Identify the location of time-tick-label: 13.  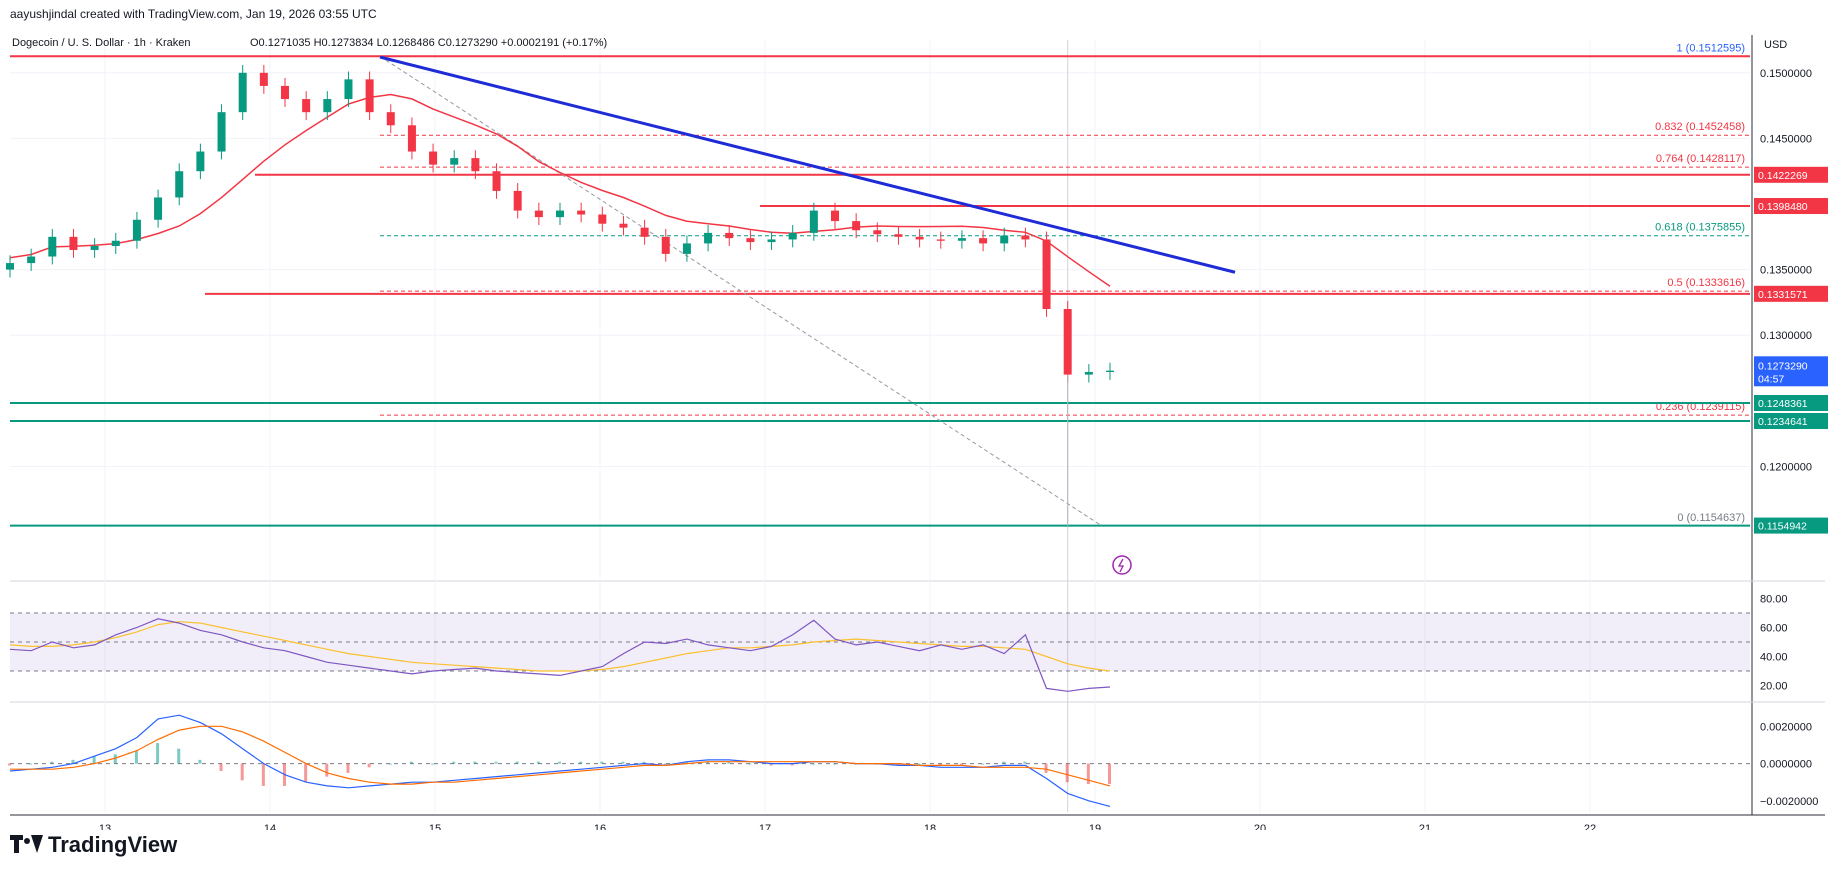
(105, 826).